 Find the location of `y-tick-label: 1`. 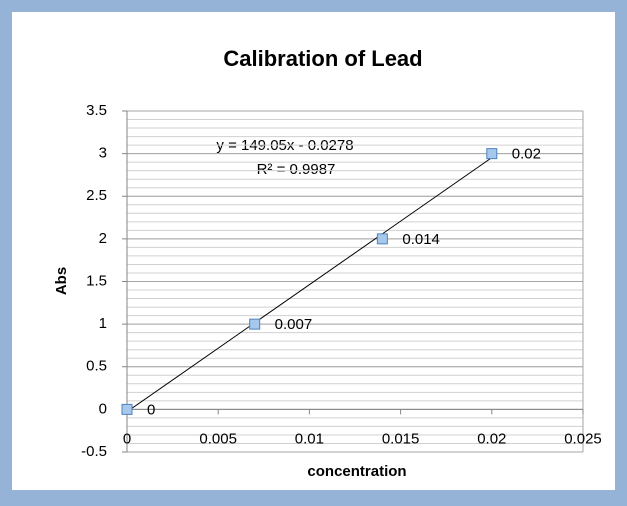

y-tick-label: 1 is located at coordinates (103, 323).